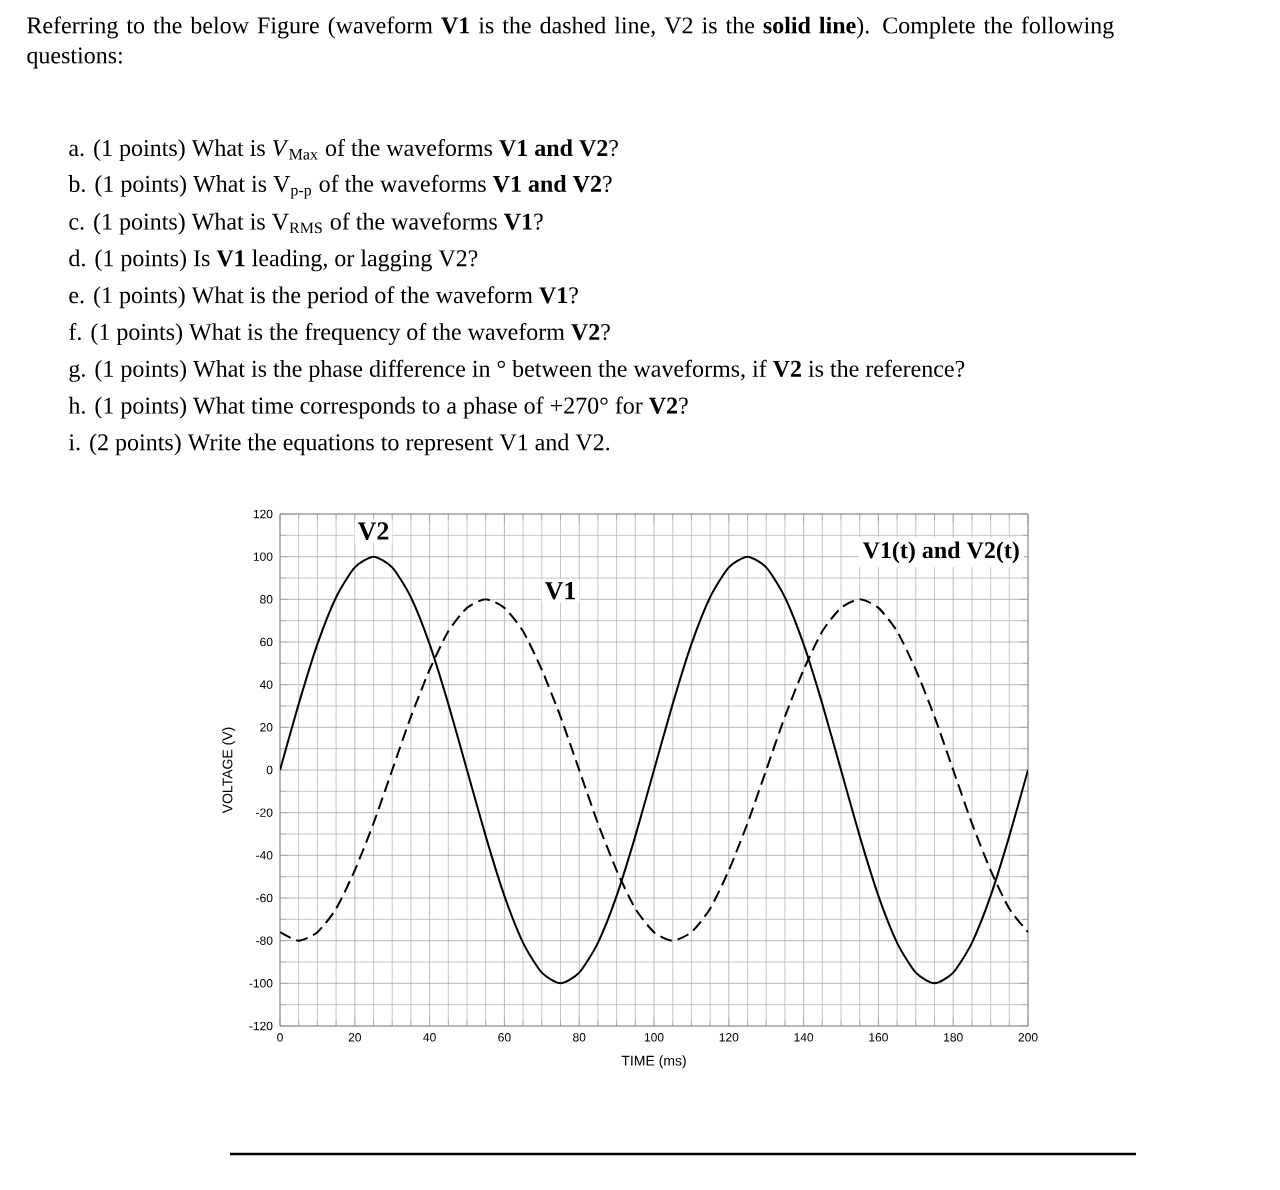 The width and height of the screenshot is (1280, 1190). What do you see at coordinates (273, 260) in the screenshot?
I see `text: d. (1 points) Is V1 leading, or lagging V2?` at bounding box center [273, 260].